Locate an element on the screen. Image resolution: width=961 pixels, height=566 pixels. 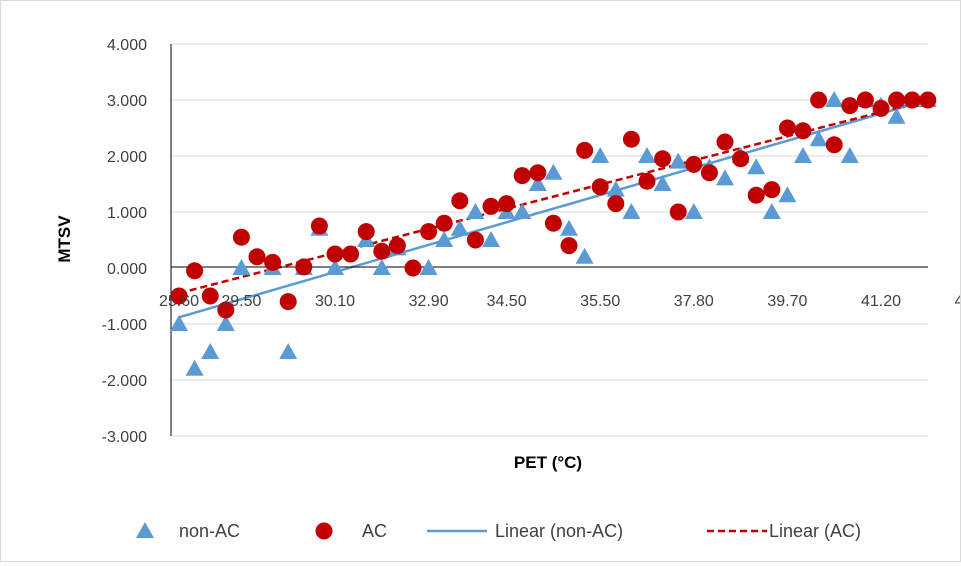
y-axis-title: MTSV is located at coordinates (64, 239).